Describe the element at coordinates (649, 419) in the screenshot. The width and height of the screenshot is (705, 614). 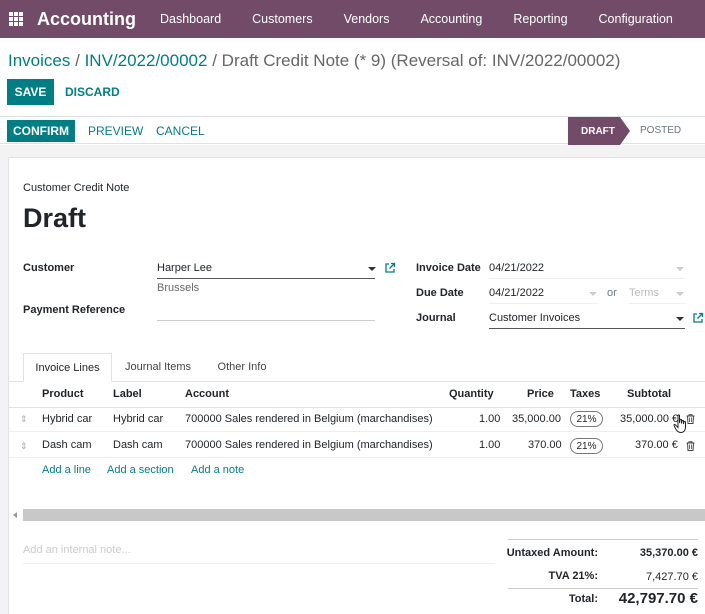
I see `row-subtotal: 35,000.00 €` at that location.